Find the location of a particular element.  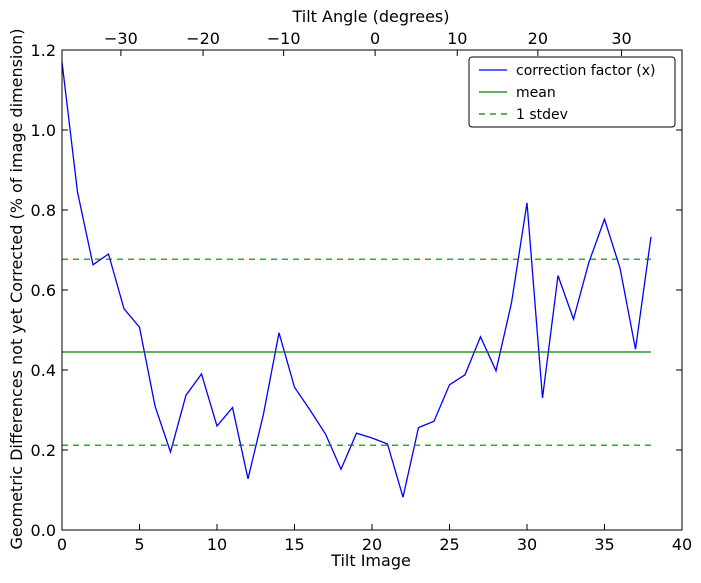

x-tick-label: 10 is located at coordinates (217, 544).